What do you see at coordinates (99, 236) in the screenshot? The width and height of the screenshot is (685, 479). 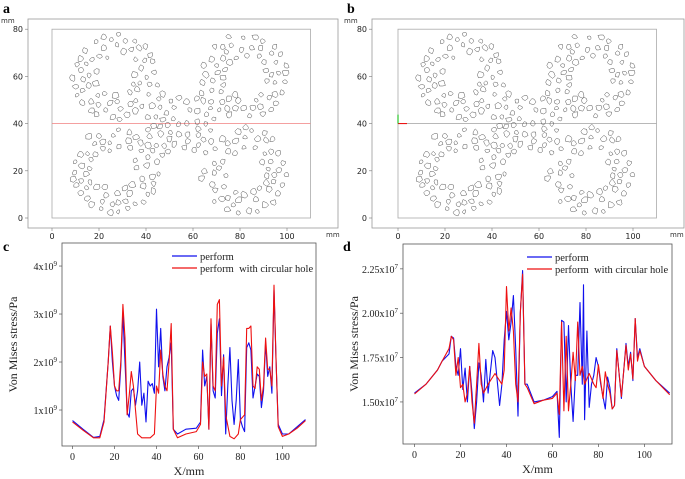 I see `x-tick-label: 20` at bounding box center [99, 236].